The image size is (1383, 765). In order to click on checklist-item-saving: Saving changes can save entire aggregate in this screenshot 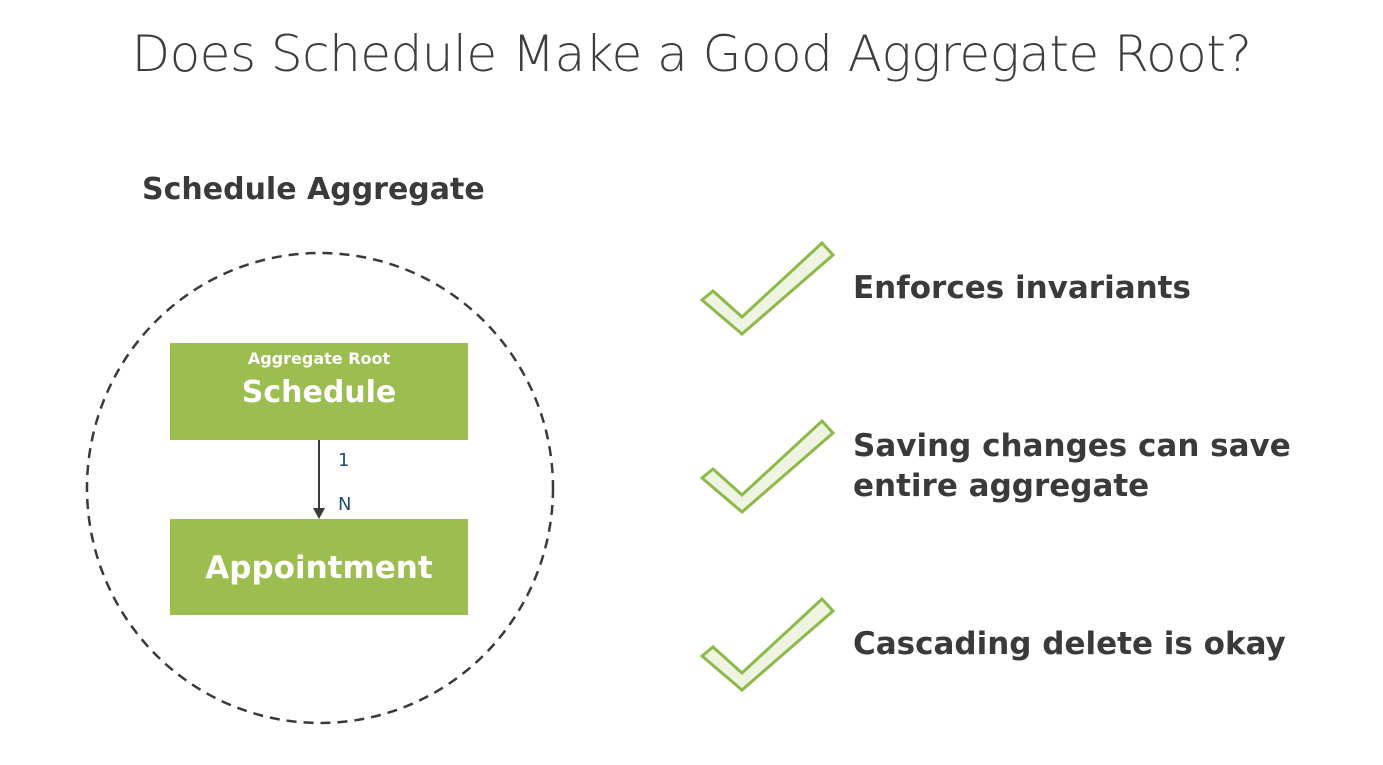, I will do `click(995, 466)`.